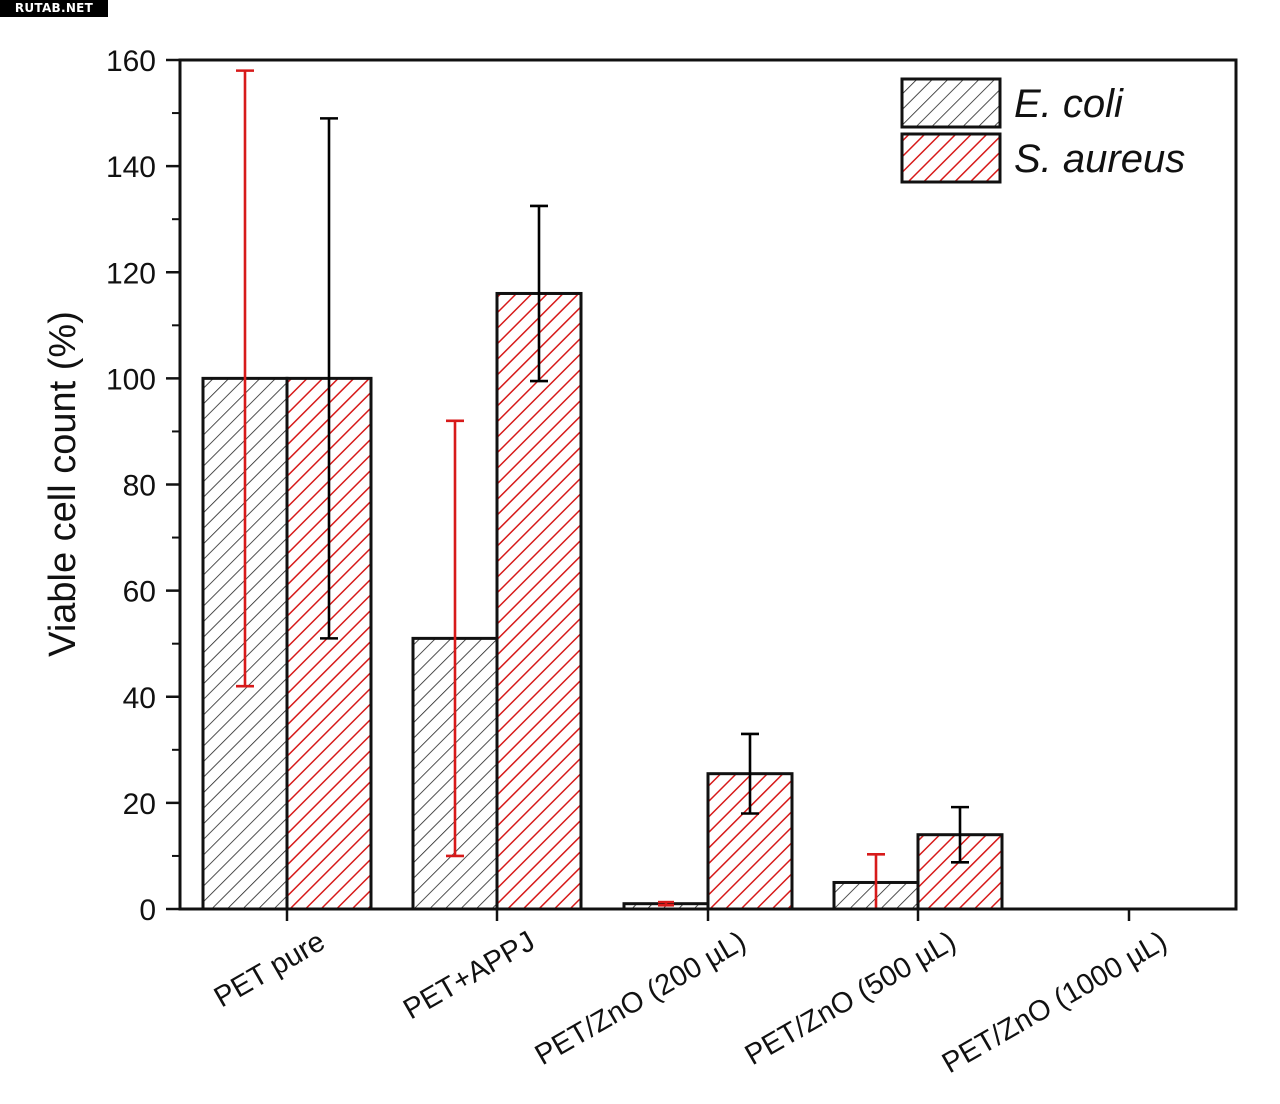 This screenshot has height=1104, width=1280. I want to click on legend-label-e-coli: E. coli, so click(1069, 104).